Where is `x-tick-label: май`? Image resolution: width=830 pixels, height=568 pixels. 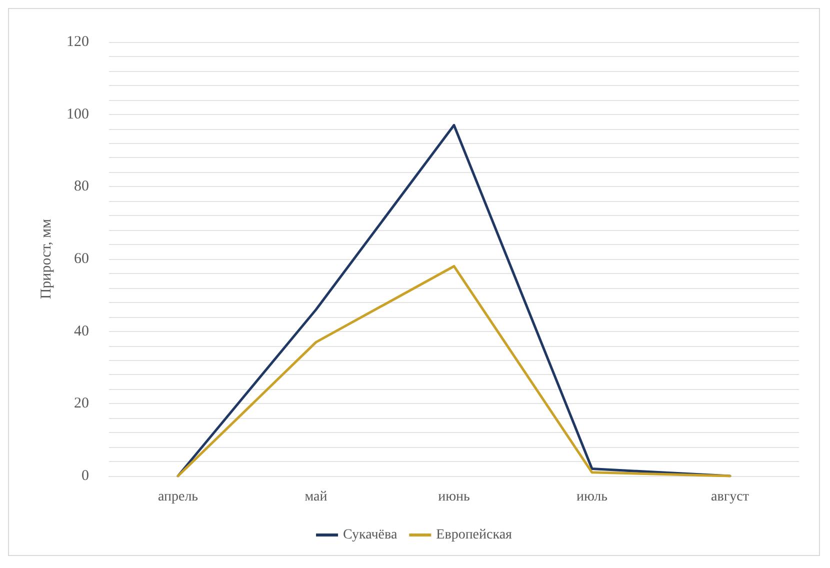
x-tick-label: май is located at coordinates (316, 497).